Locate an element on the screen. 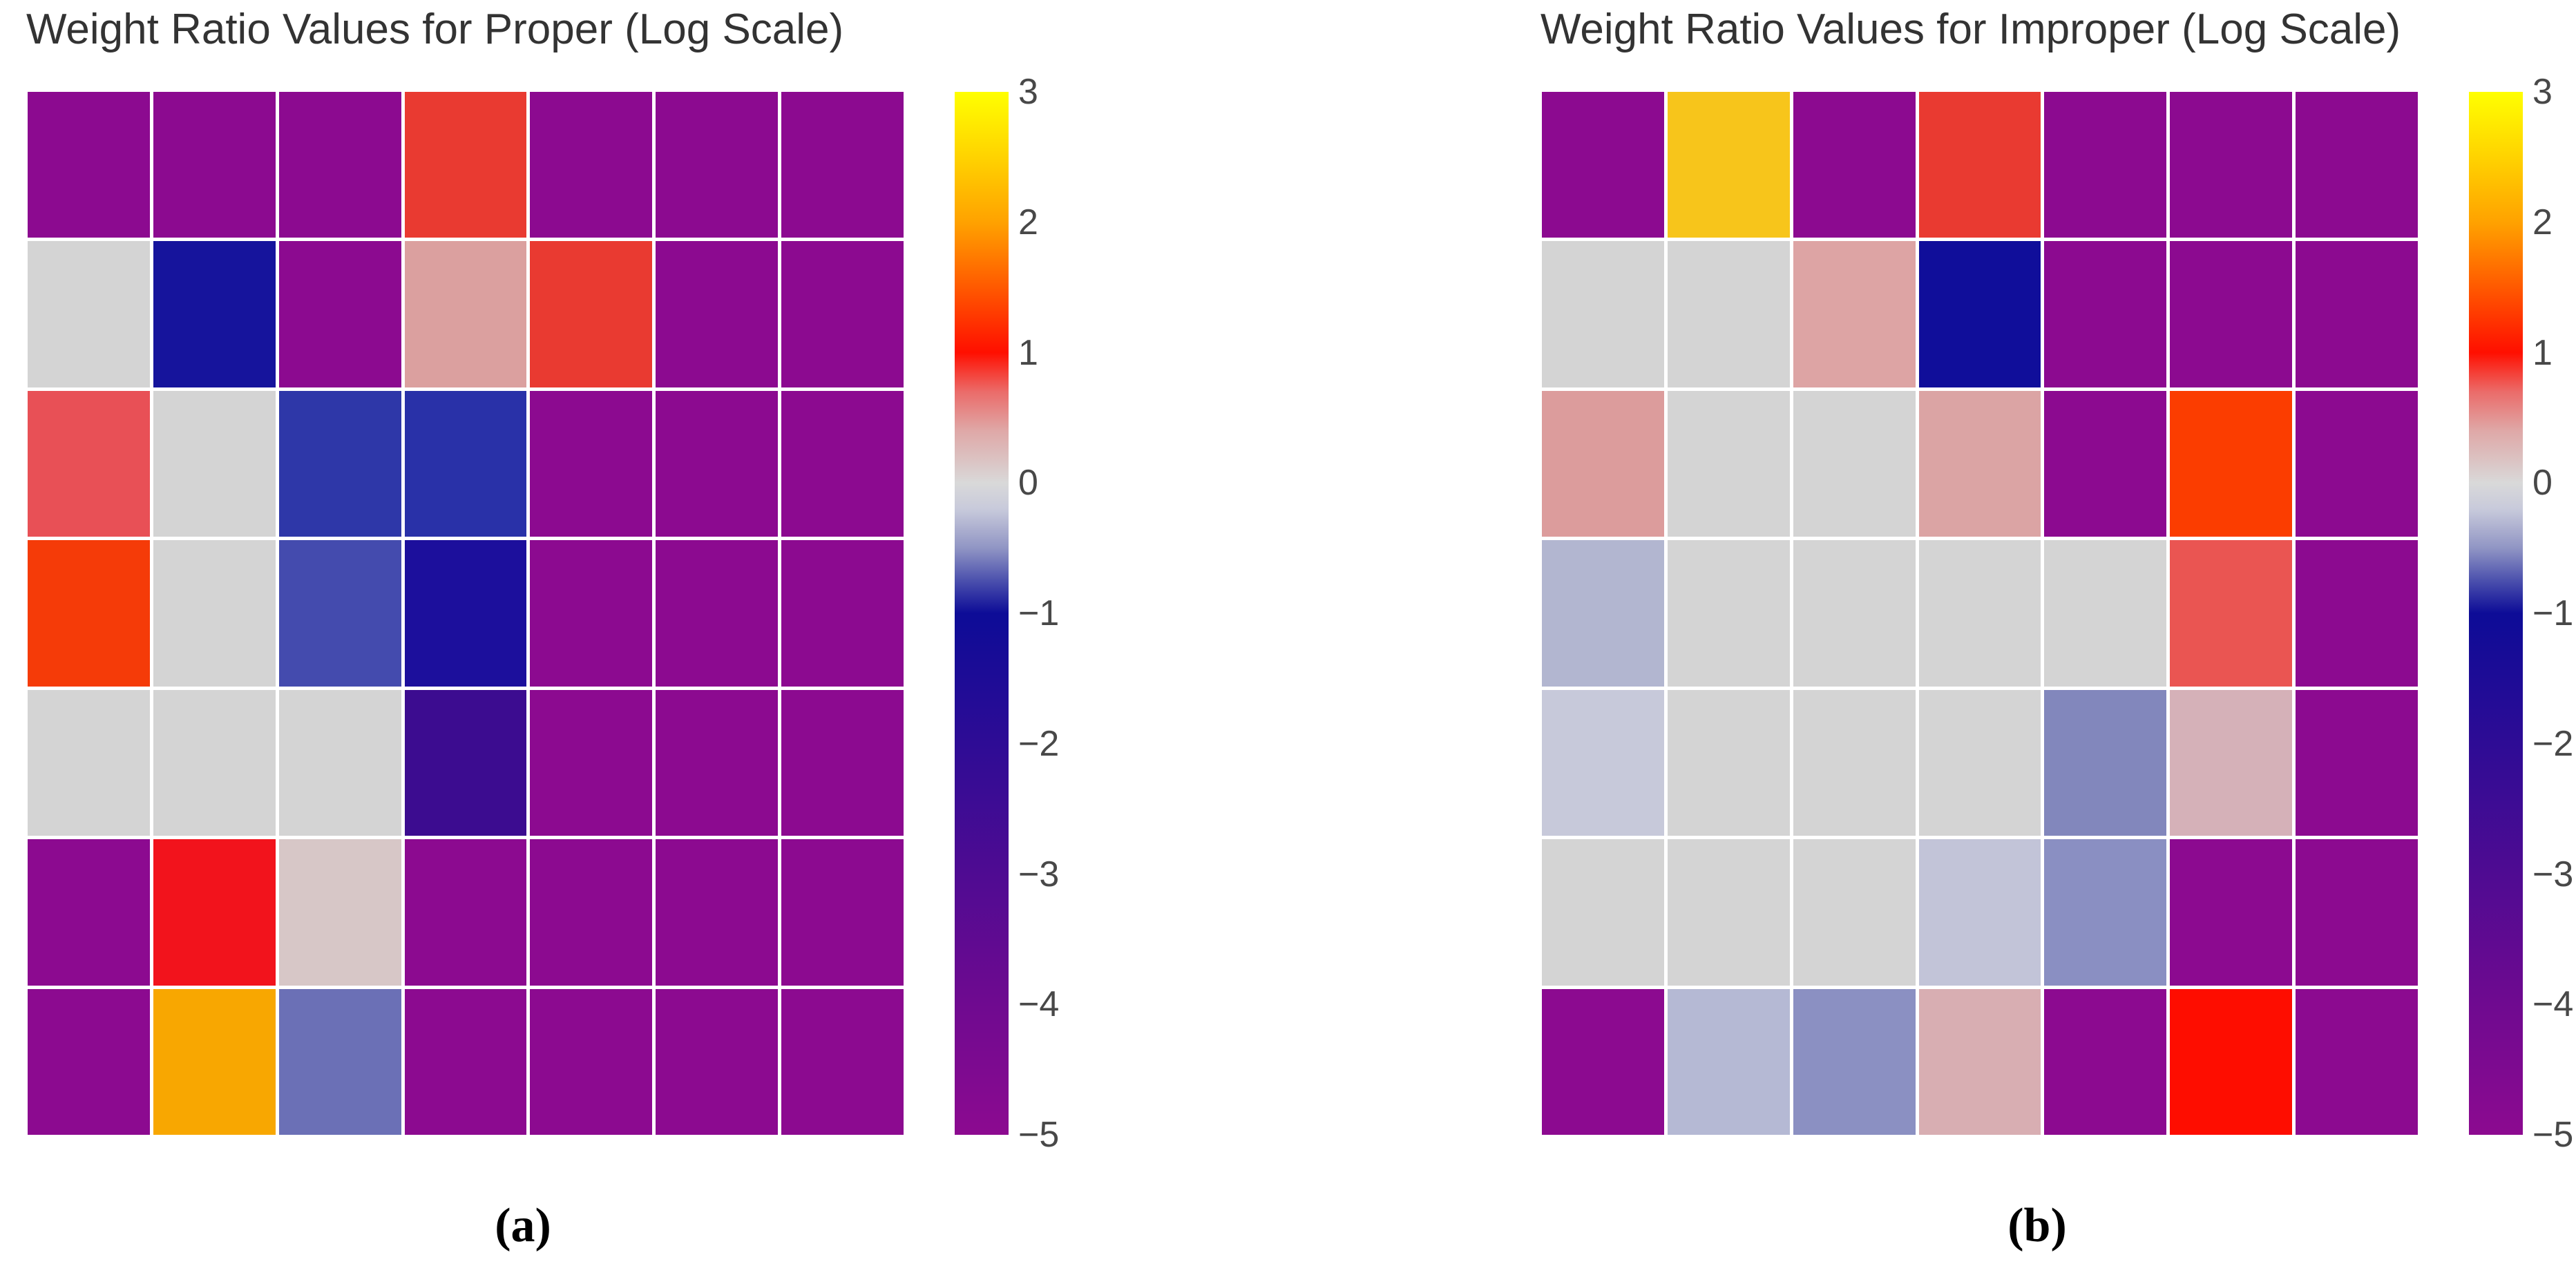  colorbar-tick-label: 3 is located at coordinates (2542, 92).